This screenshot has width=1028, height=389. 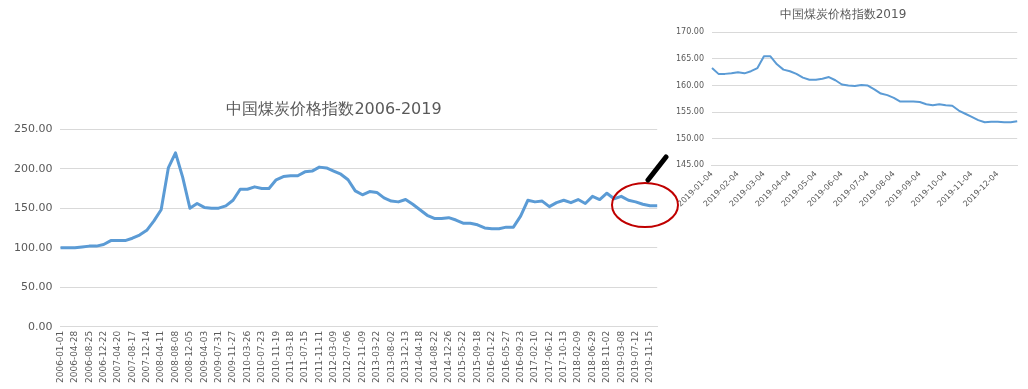 What do you see at coordinates (491, 357) in the screenshot?
I see `x-tick-label: 2016-01-22` at bounding box center [491, 357].